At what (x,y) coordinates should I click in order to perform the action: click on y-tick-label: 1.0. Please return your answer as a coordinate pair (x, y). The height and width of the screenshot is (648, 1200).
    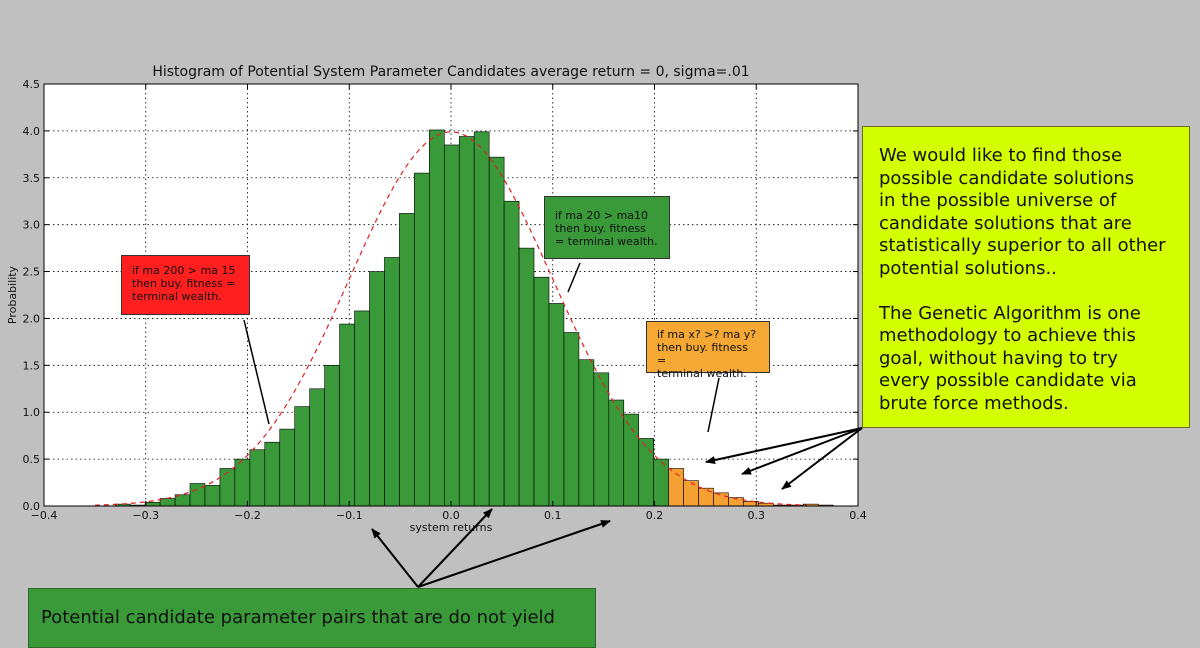
    Looking at the image, I should click on (32, 412).